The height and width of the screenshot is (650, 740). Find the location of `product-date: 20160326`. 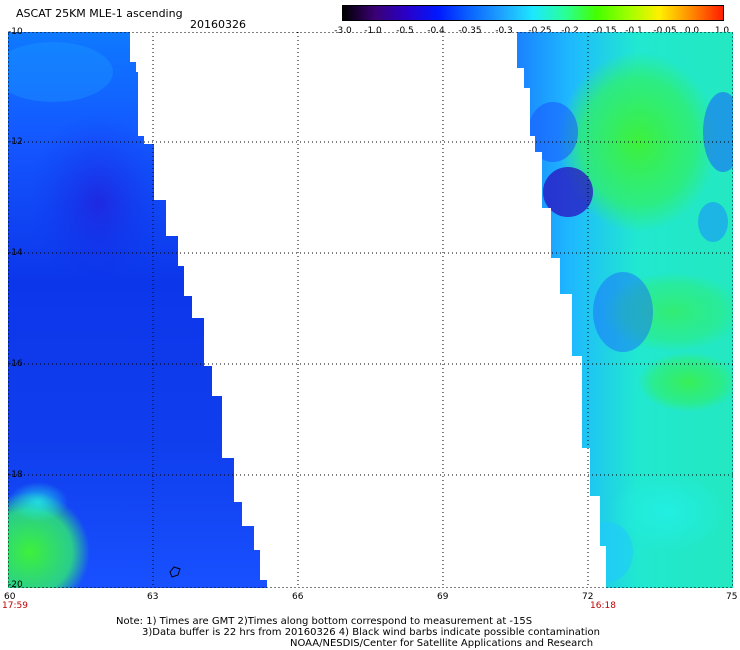

product-date: 20160326 is located at coordinates (218, 24).